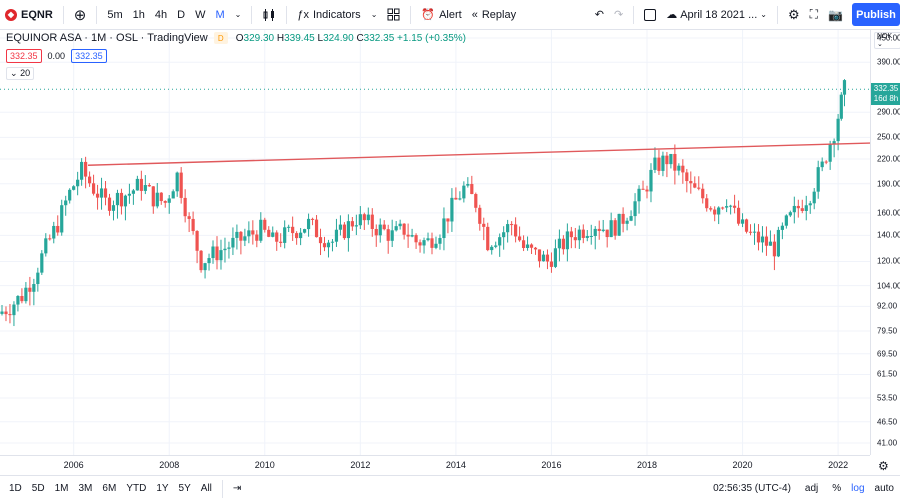  Describe the element at coordinates (752, 488) in the screenshot. I see `clock-label: 02:56:35 (UTC-4)` at that location.